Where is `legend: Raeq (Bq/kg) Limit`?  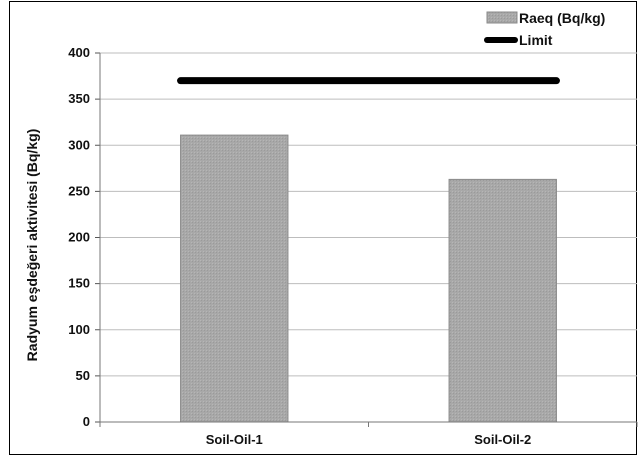
legend: Raeq (Bq/kg) Limit is located at coordinates (544, 29).